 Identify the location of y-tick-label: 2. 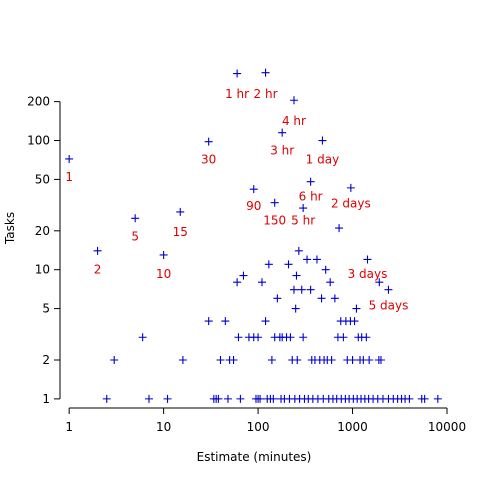
(46, 360).